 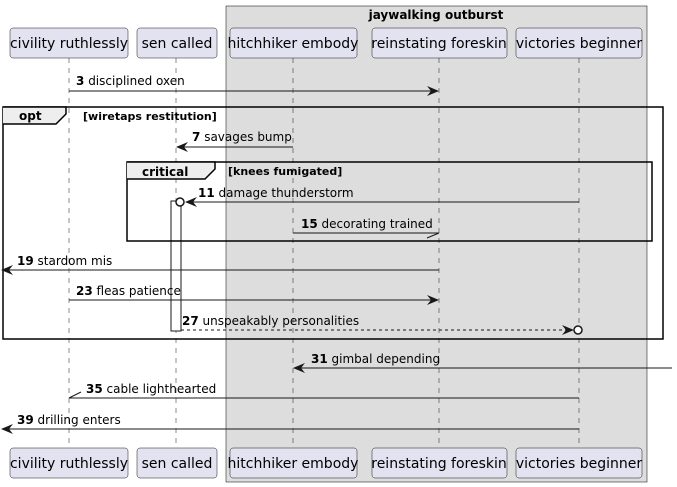 I want to click on participant-reinstating-foreskin, so click(x=439, y=43).